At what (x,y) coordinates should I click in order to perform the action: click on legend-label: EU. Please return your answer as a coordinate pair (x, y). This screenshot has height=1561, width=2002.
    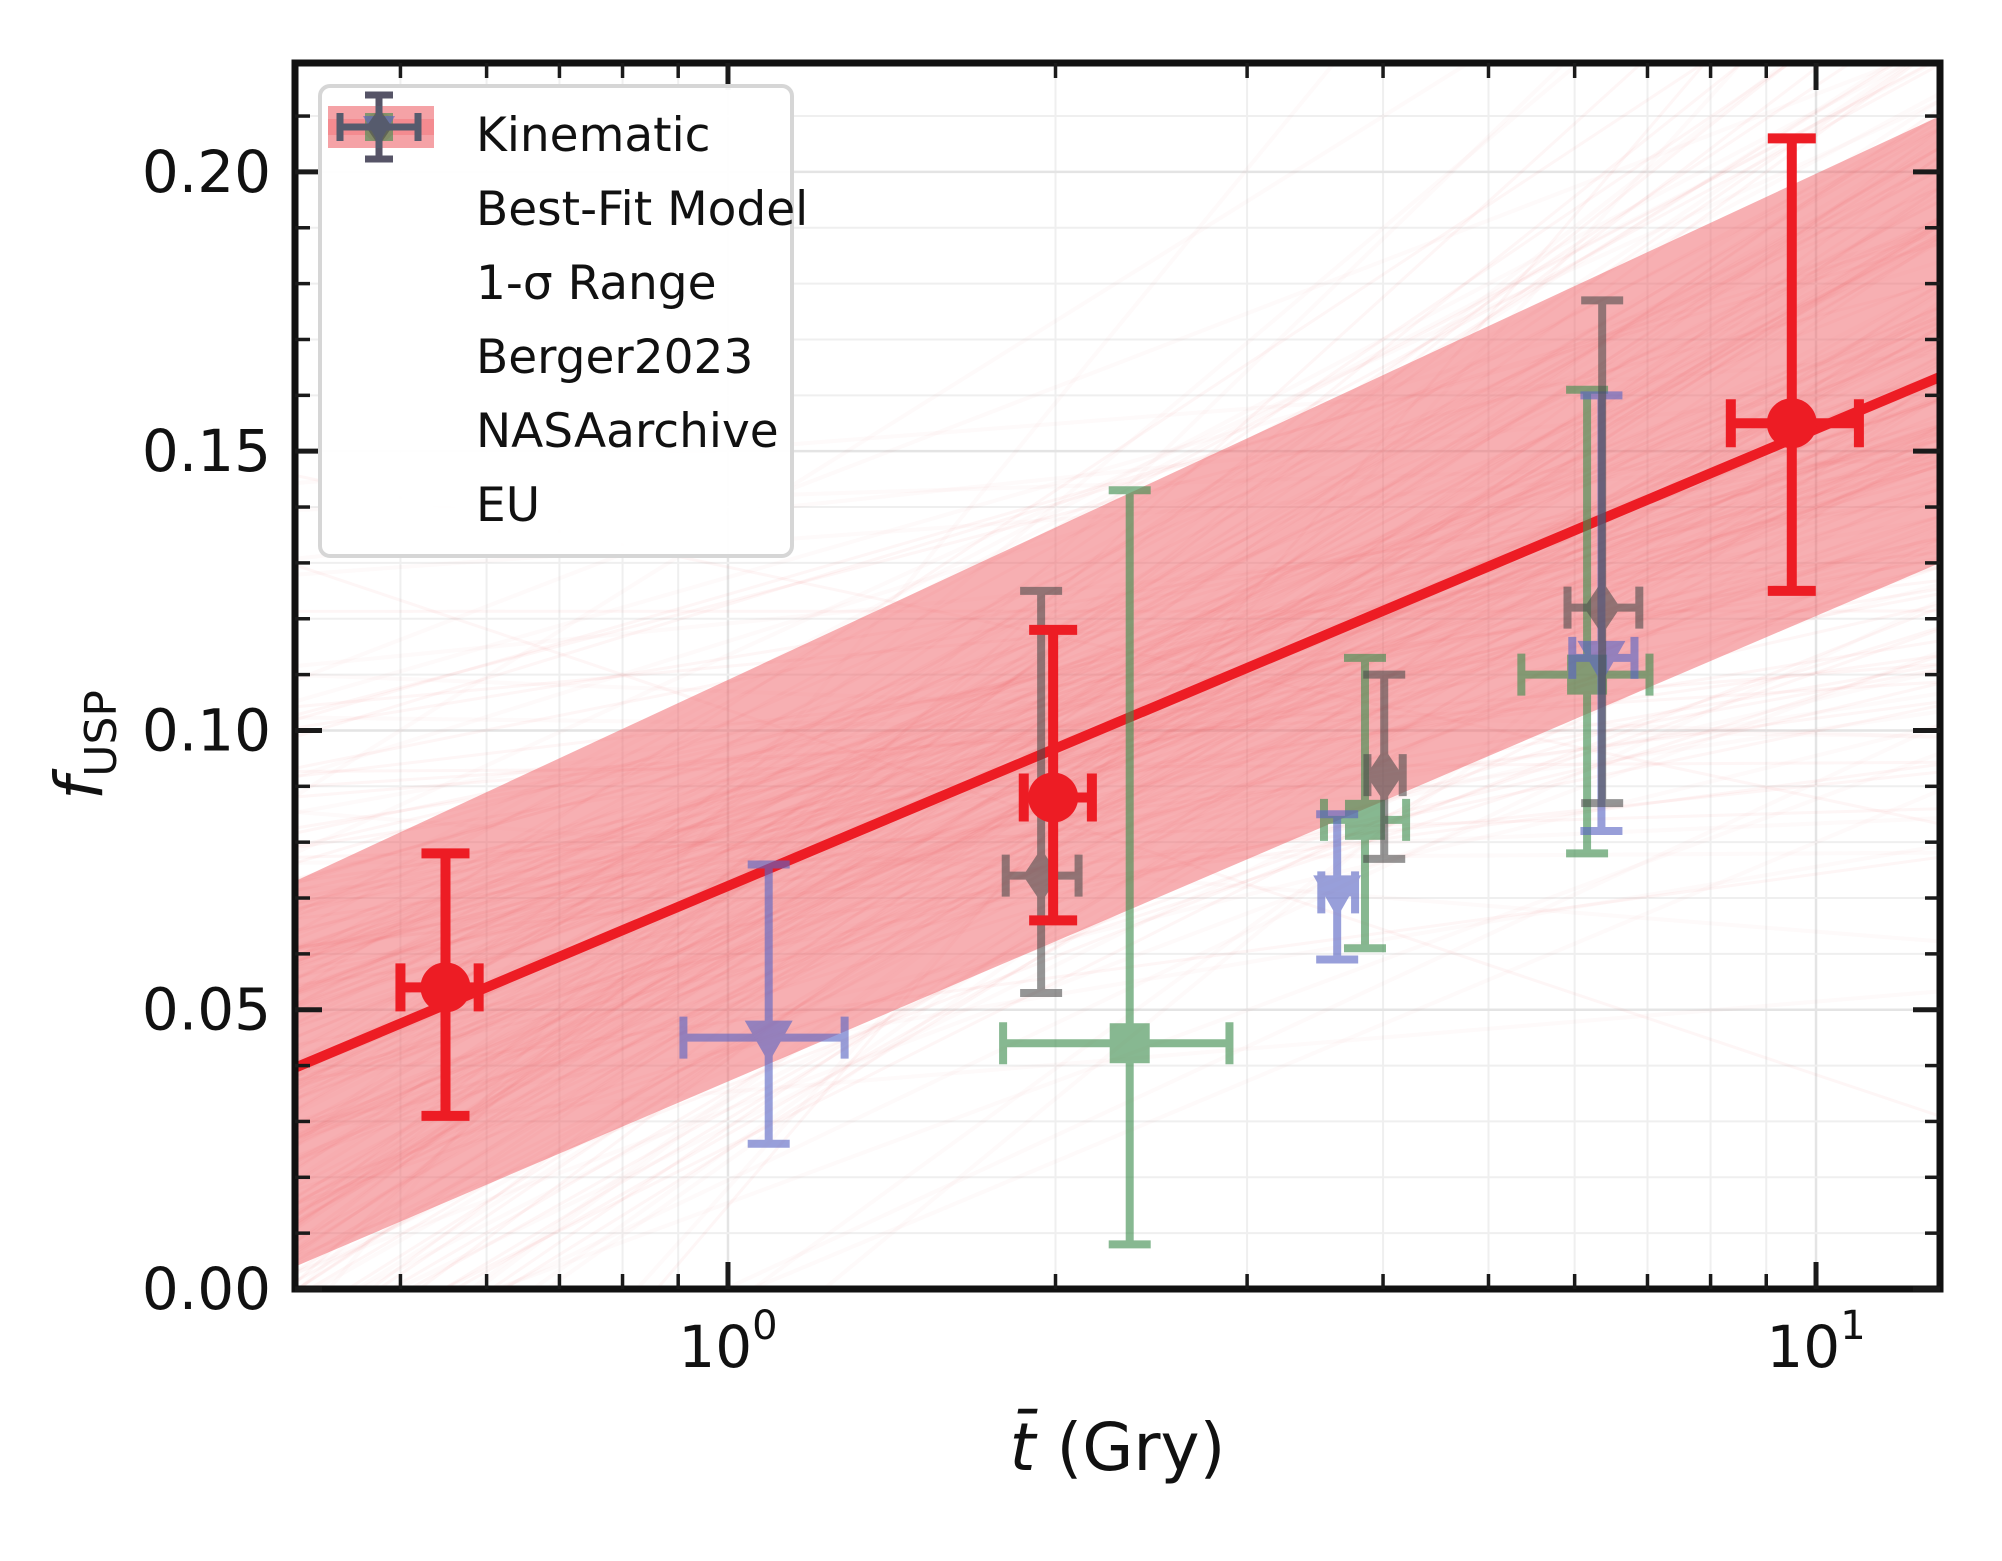
    Looking at the image, I should click on (508, 505).